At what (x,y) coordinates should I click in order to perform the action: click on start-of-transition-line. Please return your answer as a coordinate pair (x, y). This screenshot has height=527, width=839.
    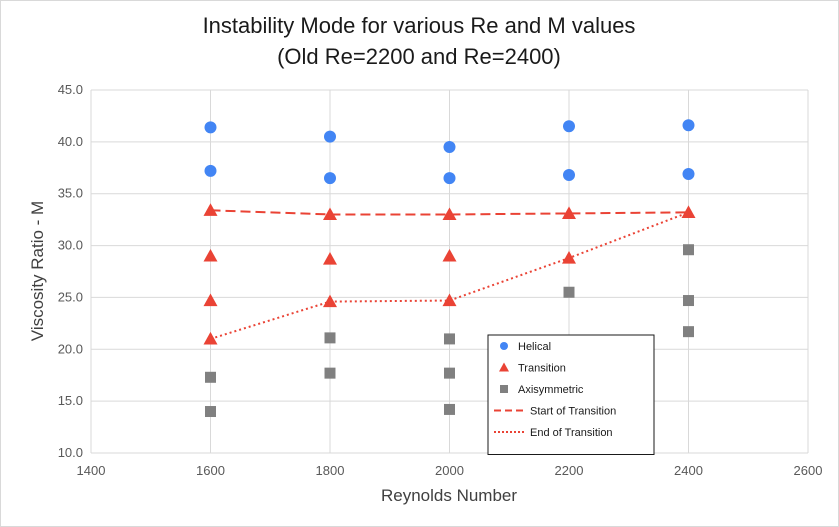
    Looking at the image, I should click on (449, 212).